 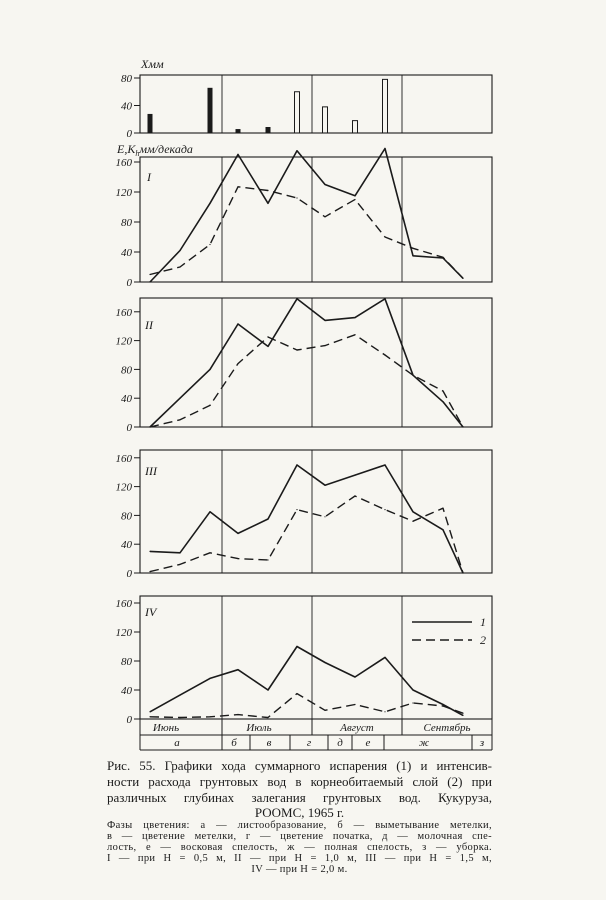 What do you see at coordinates (316, 735) in the screenshot?
I see `x-axis-band: Июнь Июль Август Сентябрь а б в г д е ж з` at bounding box center [316, 735].